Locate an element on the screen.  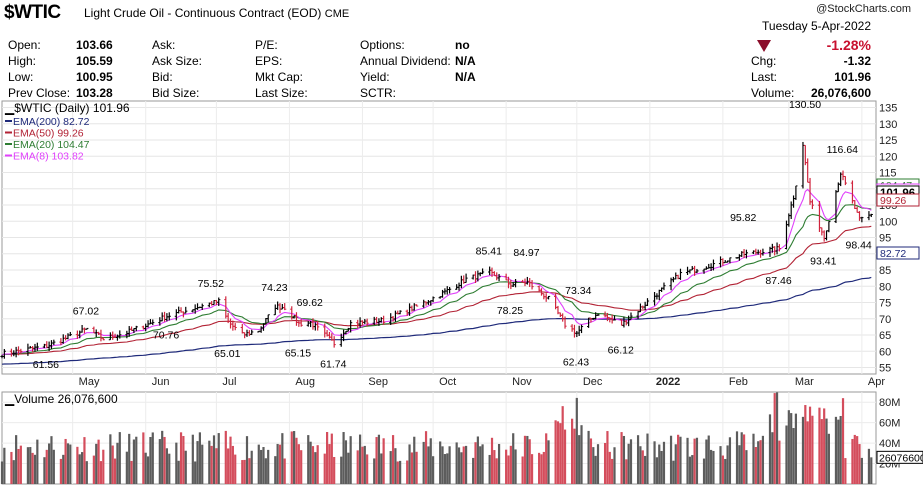
exchange: CME is located at coordinates (337, 14).